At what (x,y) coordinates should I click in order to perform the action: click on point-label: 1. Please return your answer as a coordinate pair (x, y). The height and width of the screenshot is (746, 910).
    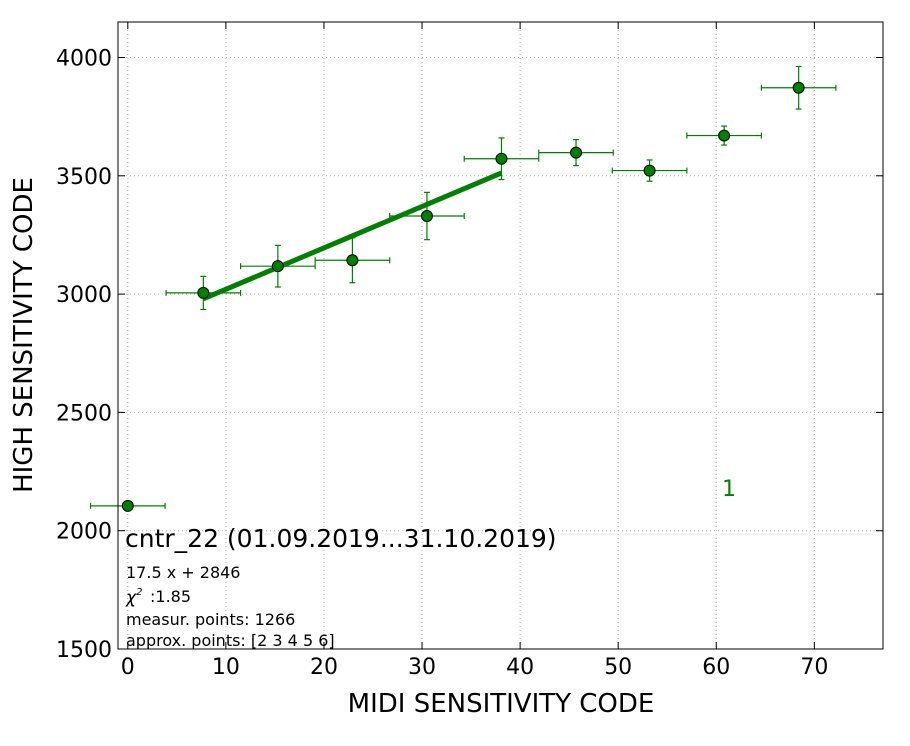
    Looking at the image, I should click on (729, 489).